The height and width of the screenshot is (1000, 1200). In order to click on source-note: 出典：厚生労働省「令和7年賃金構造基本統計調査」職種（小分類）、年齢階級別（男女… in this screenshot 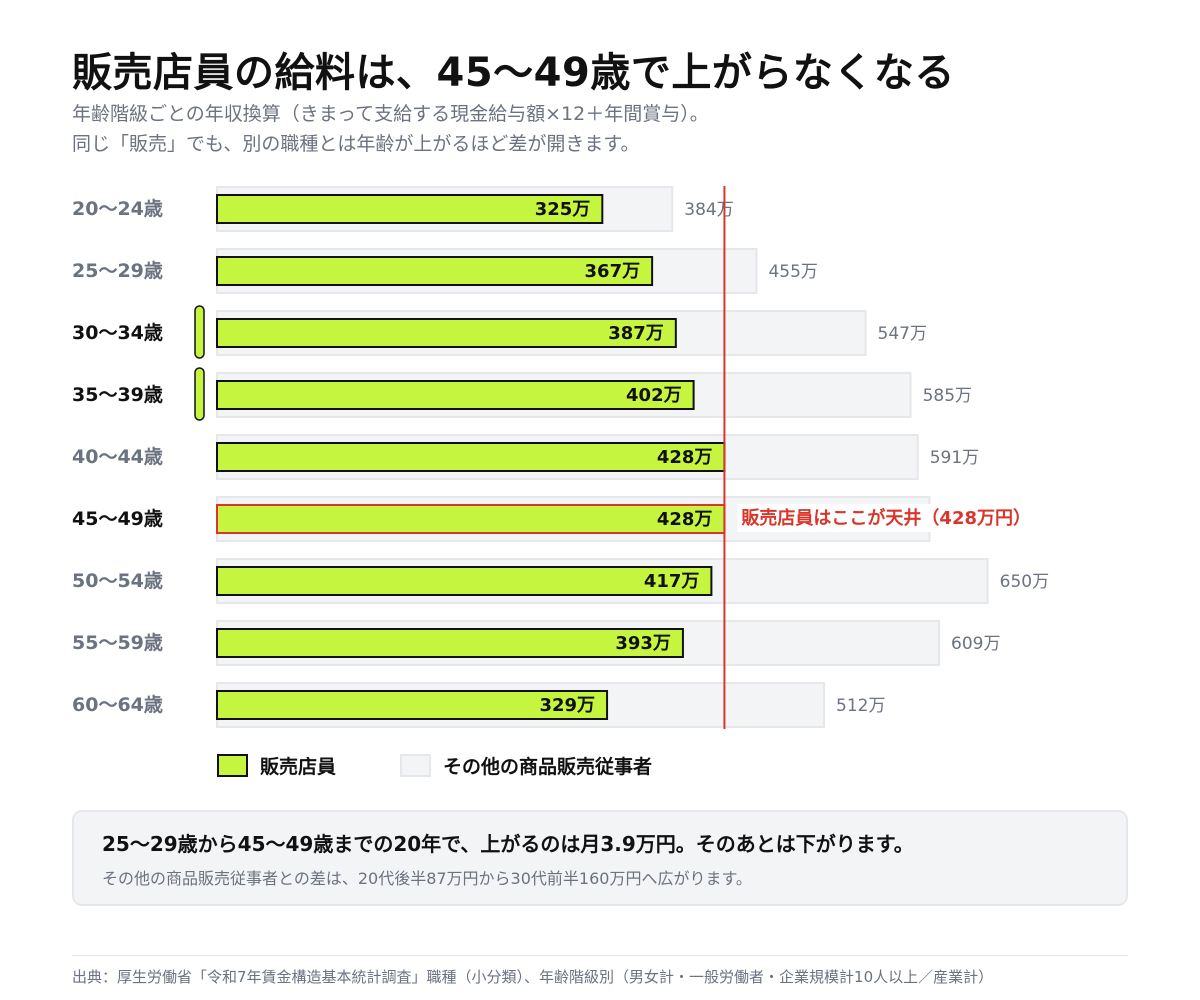, I will do `click(533, 977)`.